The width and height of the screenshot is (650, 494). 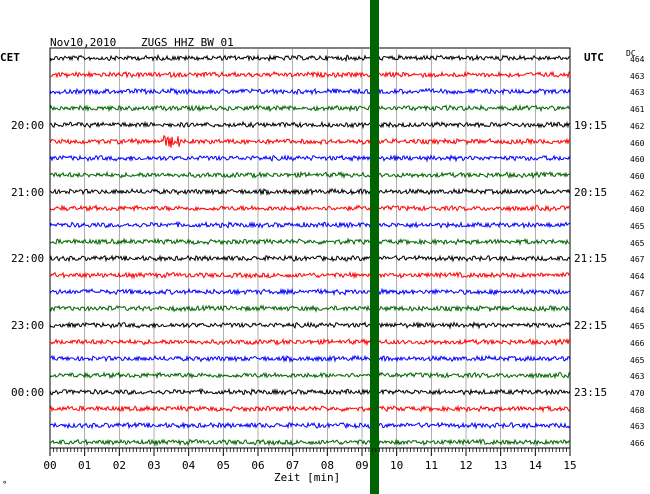 What do you see at coordinates (431, 465) in the screenshot?
I see `x-tick-label: 11` at bounding box center [431, 465].